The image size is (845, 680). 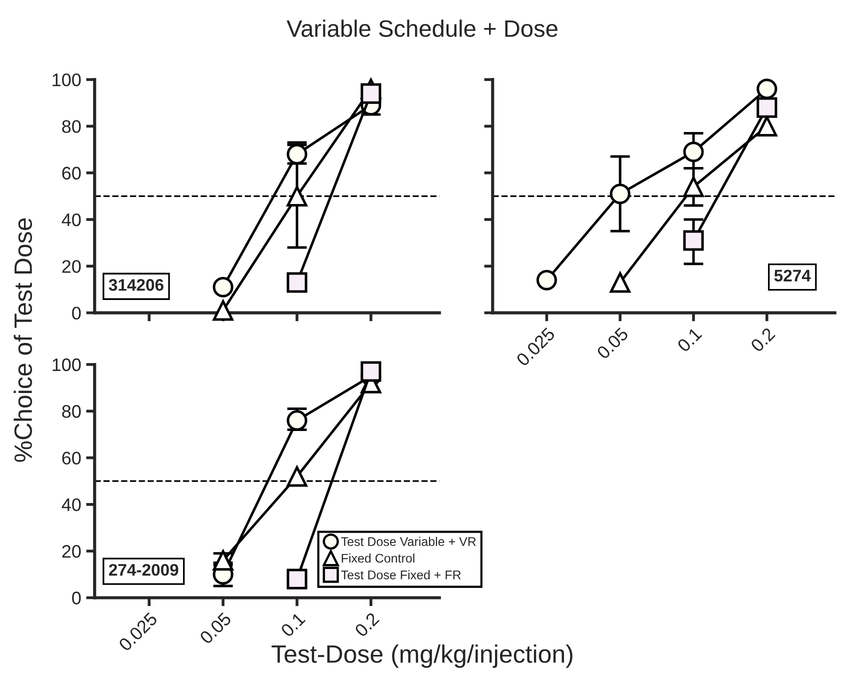 I want to click on legend-label: Test Dose Fixed + FR, so click(x=401, y=575).